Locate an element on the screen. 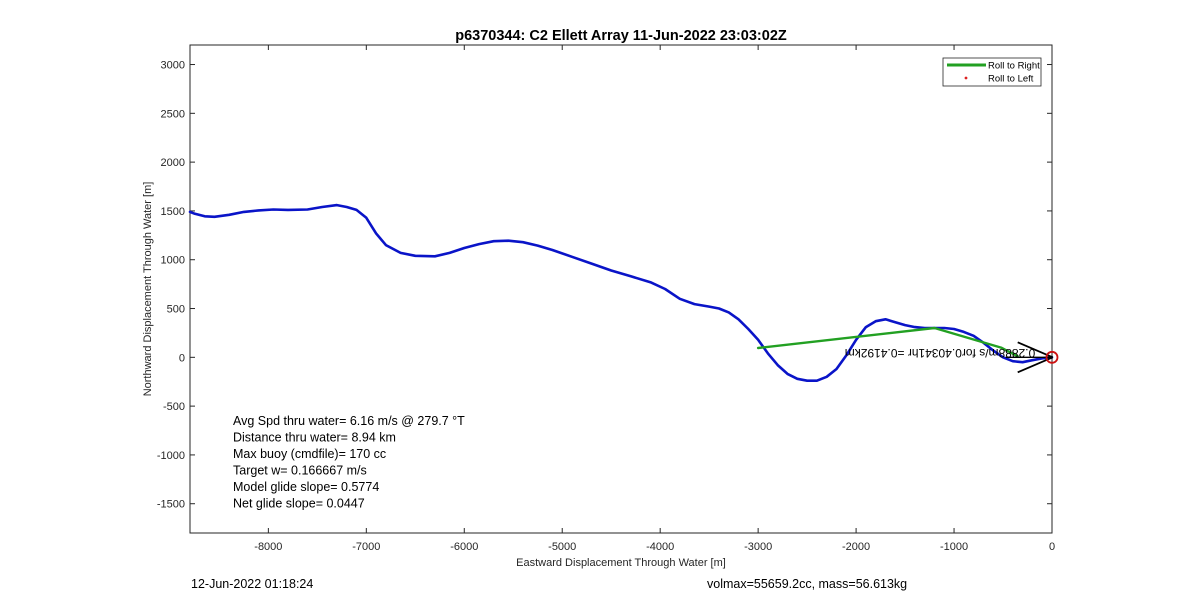  x-tick-label: -2000 is located at coordinates (856, 547).